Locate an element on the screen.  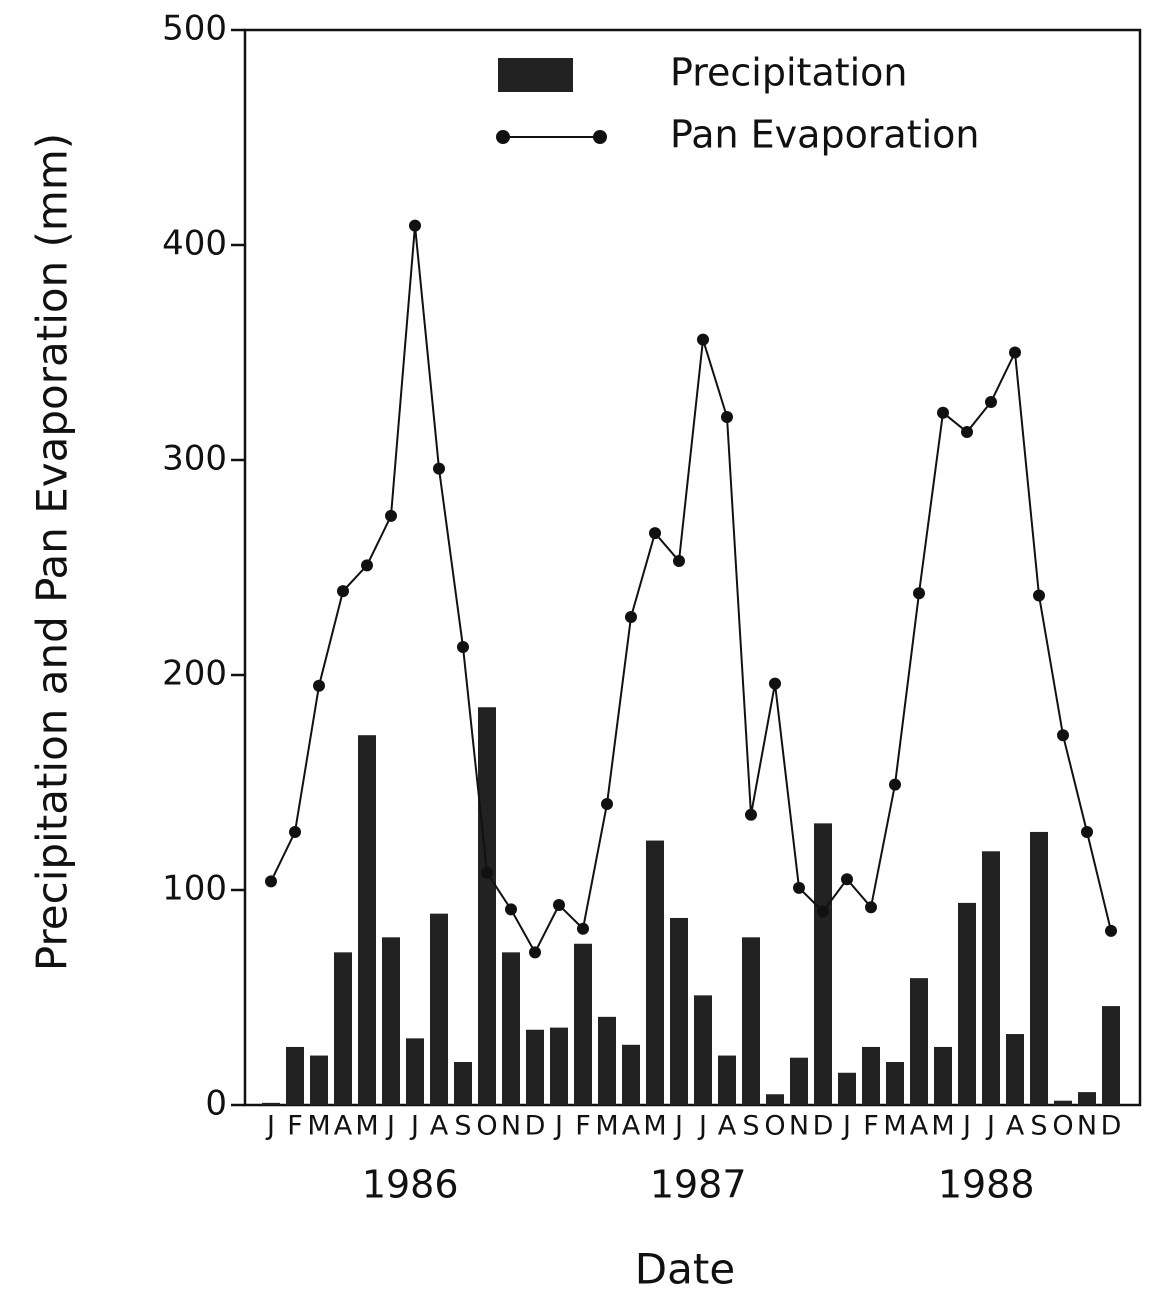
year-label: 1987 is located at coordinates (698, 1185).